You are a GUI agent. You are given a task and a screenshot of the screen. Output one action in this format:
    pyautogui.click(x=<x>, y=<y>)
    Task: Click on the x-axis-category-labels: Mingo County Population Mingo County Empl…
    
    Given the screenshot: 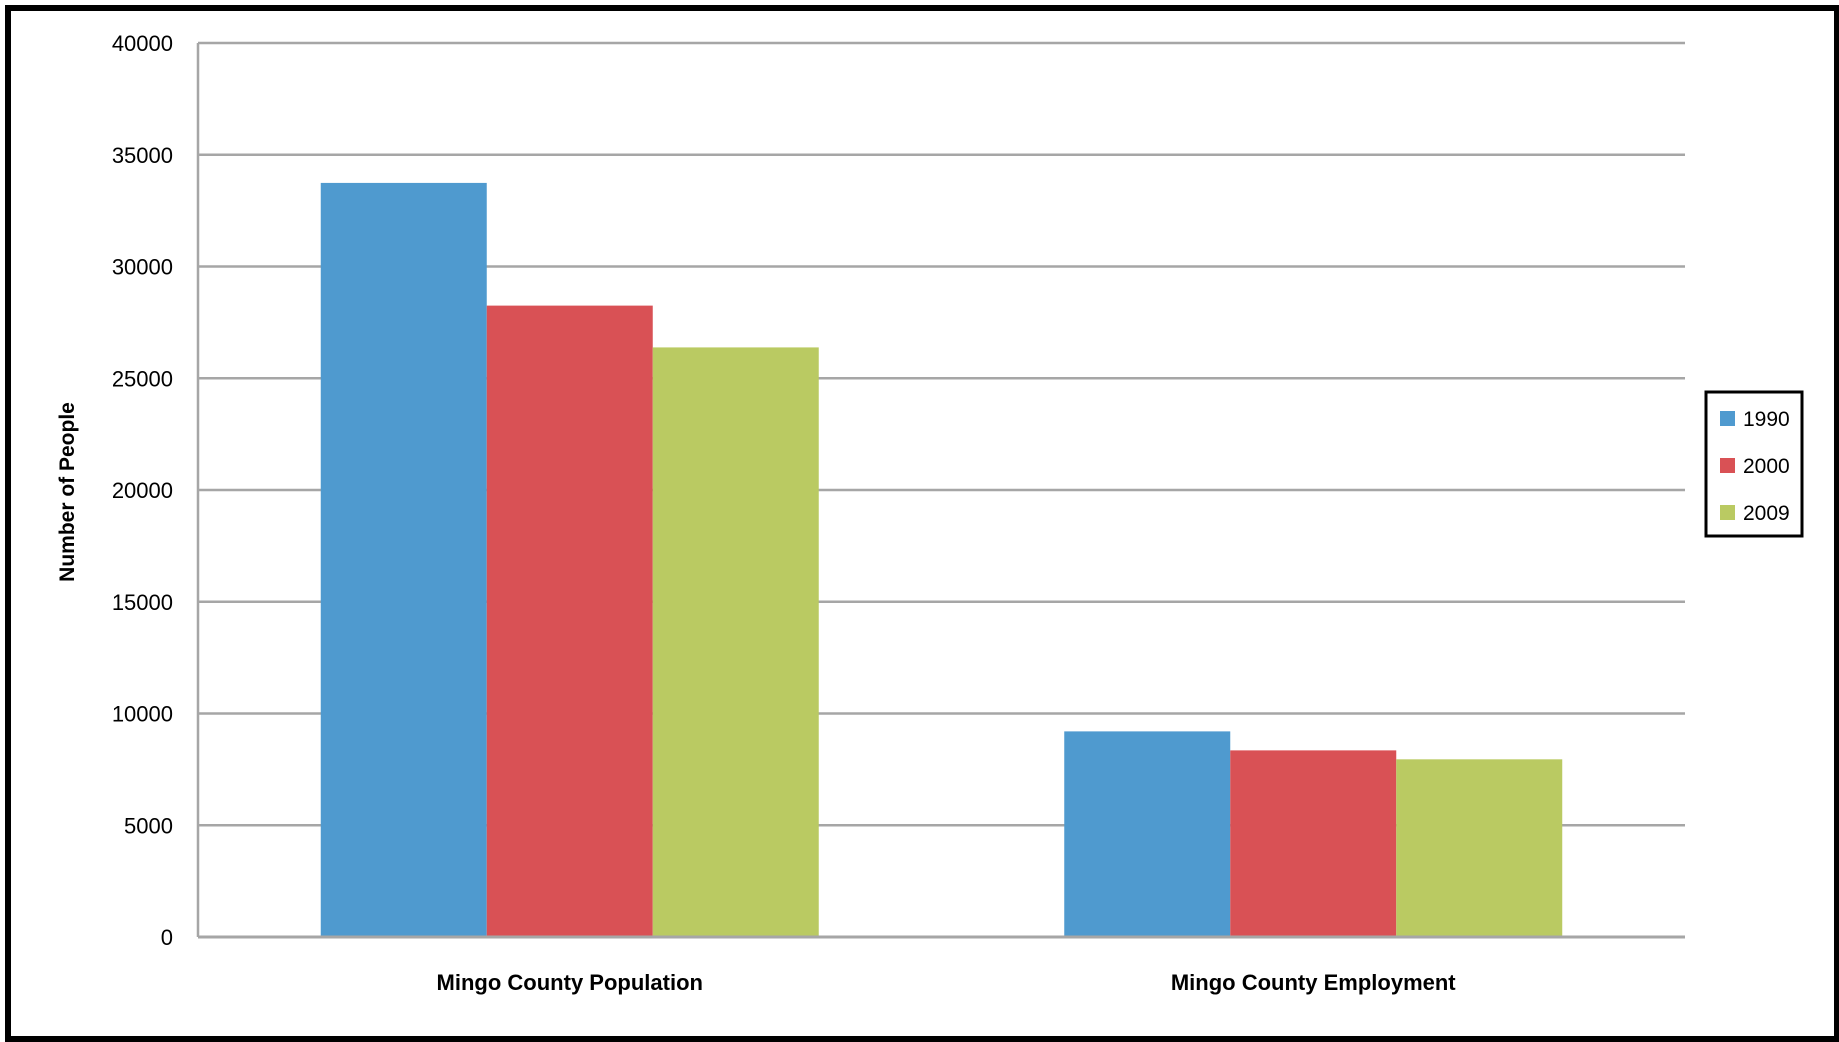 What is the action you would take?
    pyautogui.click(x=947, y=982)
    